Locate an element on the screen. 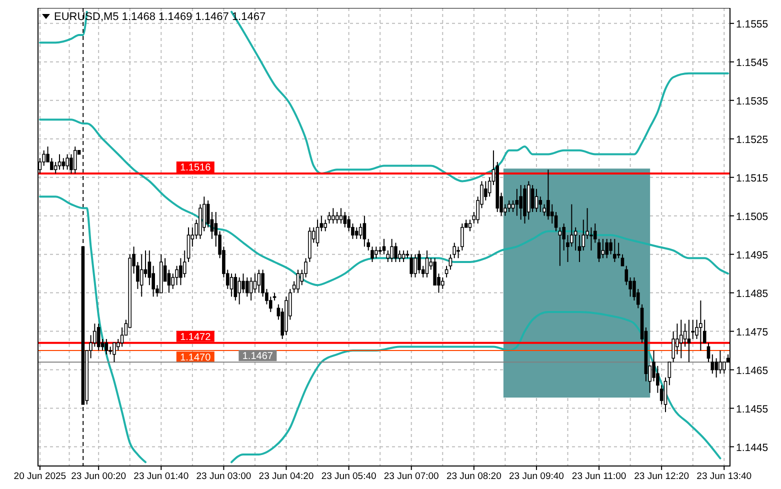 This screenshot has height=489, width=781. ref-line-label: 1.1516 is located at coordinates (196, 168).